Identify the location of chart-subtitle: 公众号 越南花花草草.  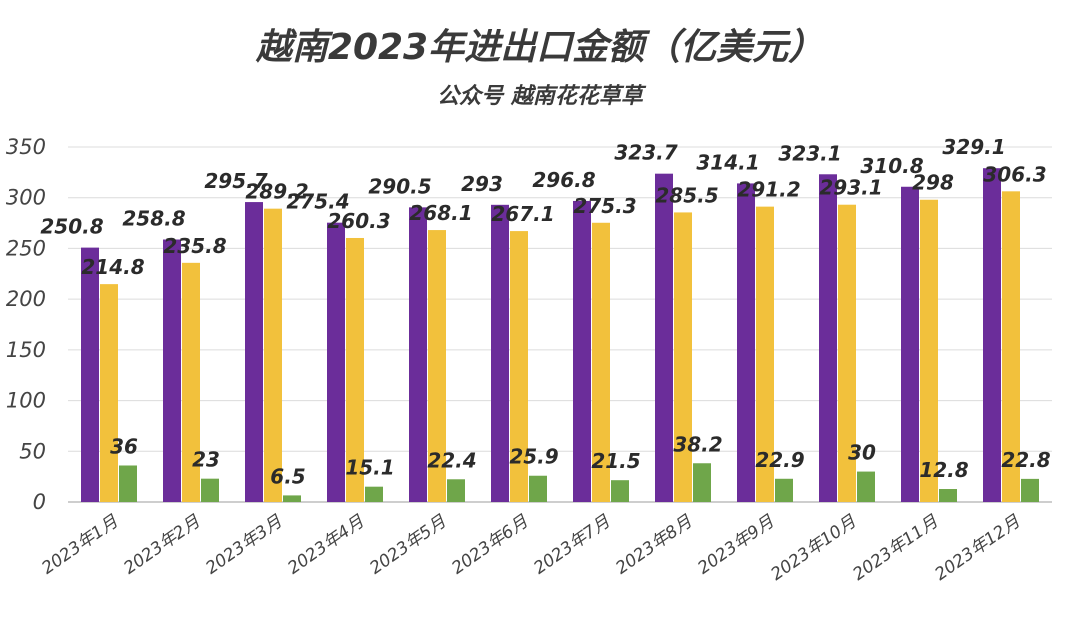
(540, 96).